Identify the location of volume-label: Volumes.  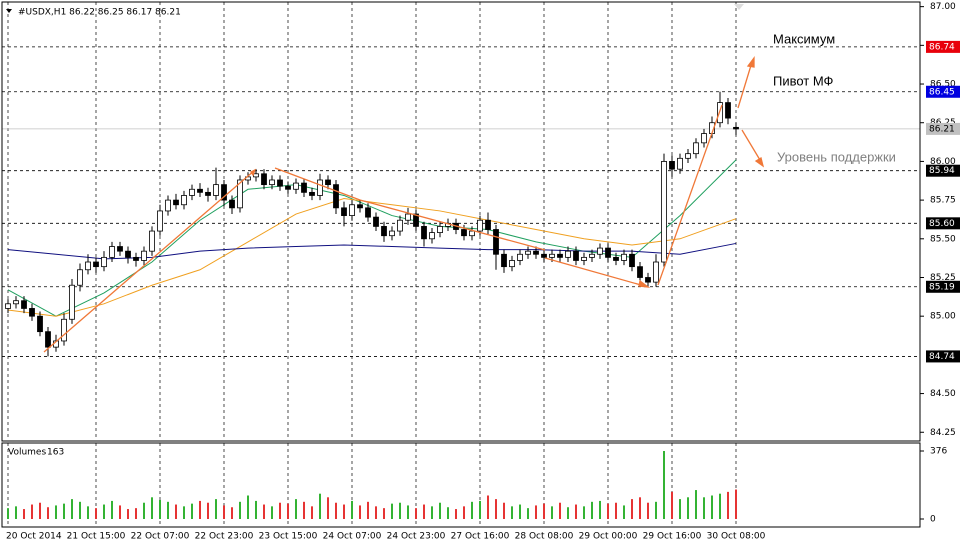
(27, 453).